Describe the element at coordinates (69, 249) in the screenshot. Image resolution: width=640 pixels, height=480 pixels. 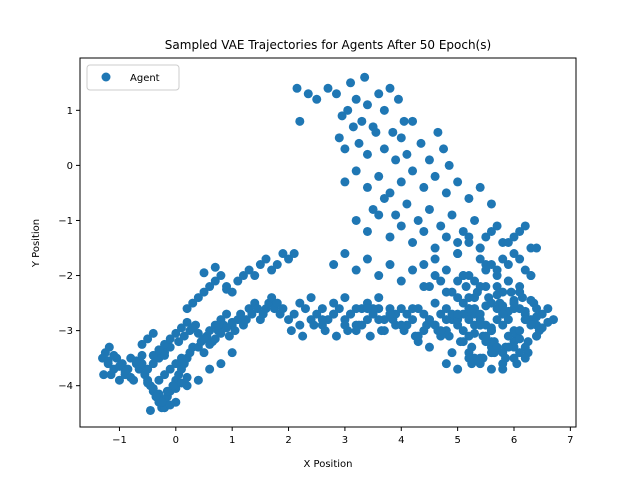
I see `y-axis-ticks: −4 −3 −2 −1 0 1` at that location.